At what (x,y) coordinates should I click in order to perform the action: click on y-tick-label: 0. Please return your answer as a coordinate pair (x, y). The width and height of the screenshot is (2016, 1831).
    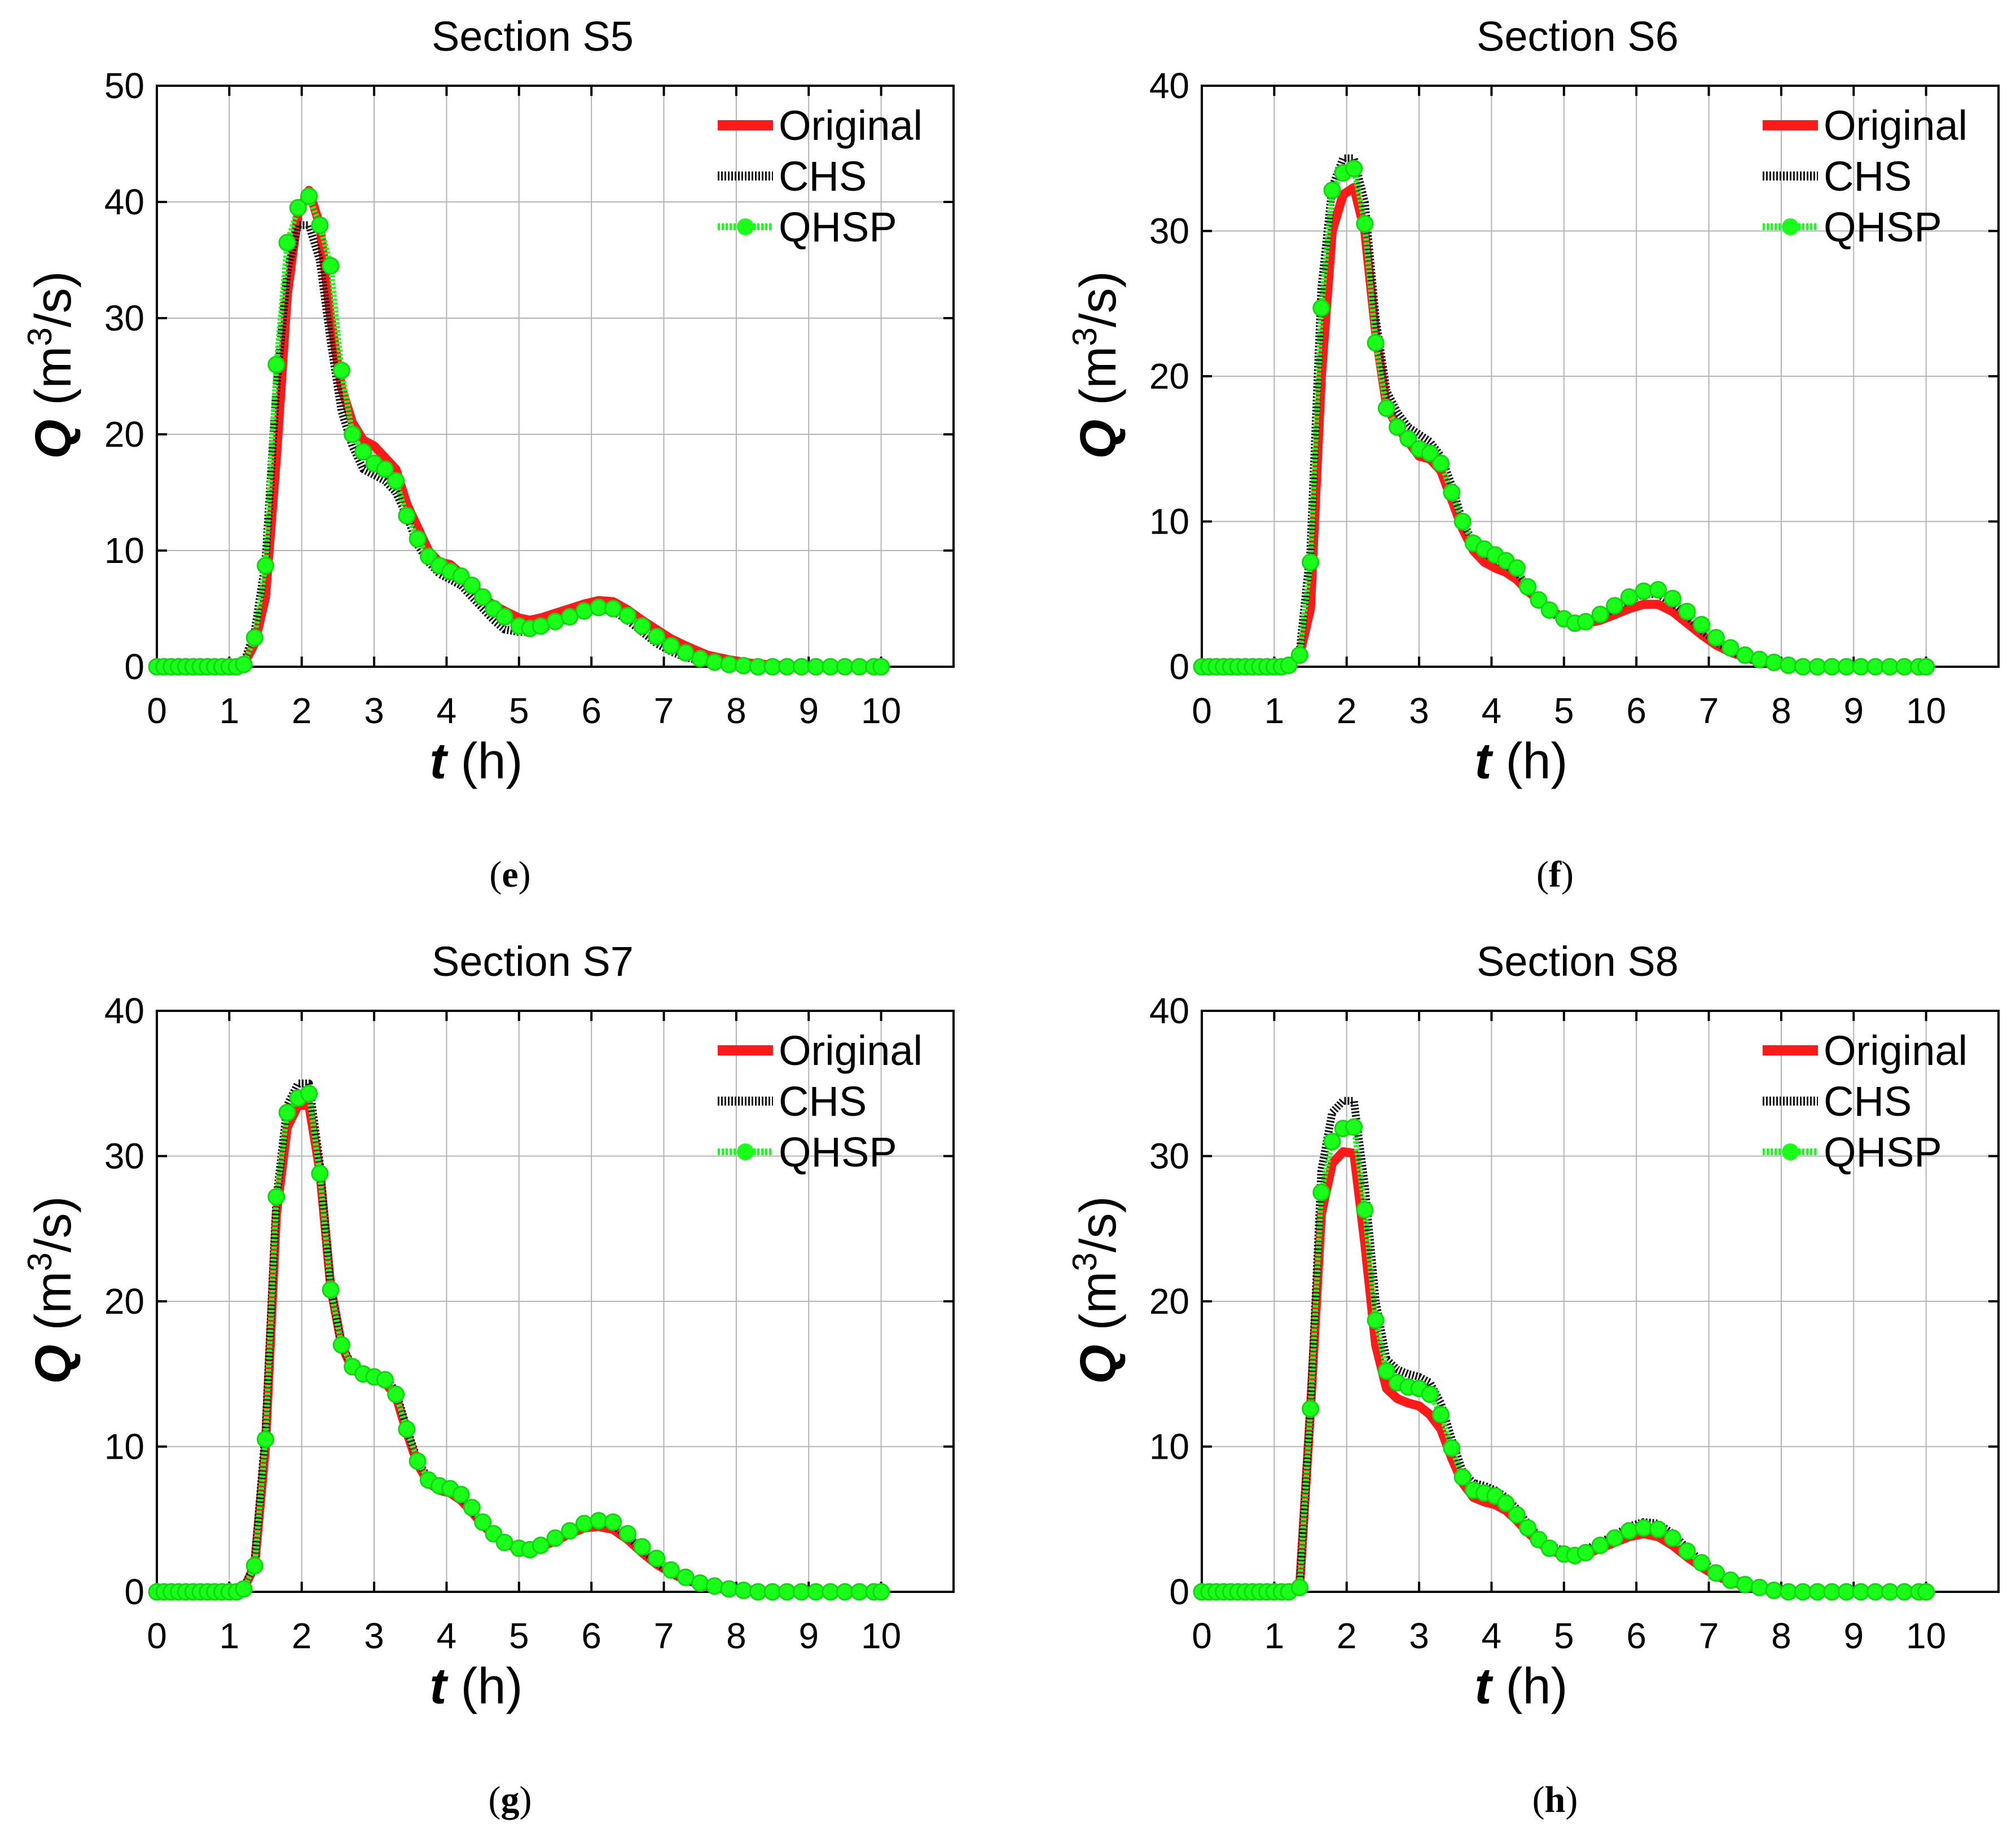
    Looking at the image, I should click on (134, 1592).